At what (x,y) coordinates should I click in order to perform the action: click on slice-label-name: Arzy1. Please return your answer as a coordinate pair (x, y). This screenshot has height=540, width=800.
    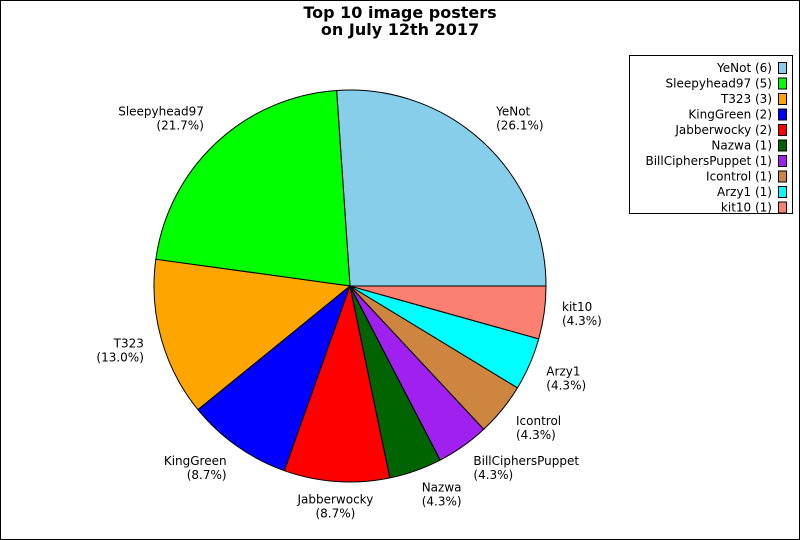
    Looking at the image, I should click on (563, 371).